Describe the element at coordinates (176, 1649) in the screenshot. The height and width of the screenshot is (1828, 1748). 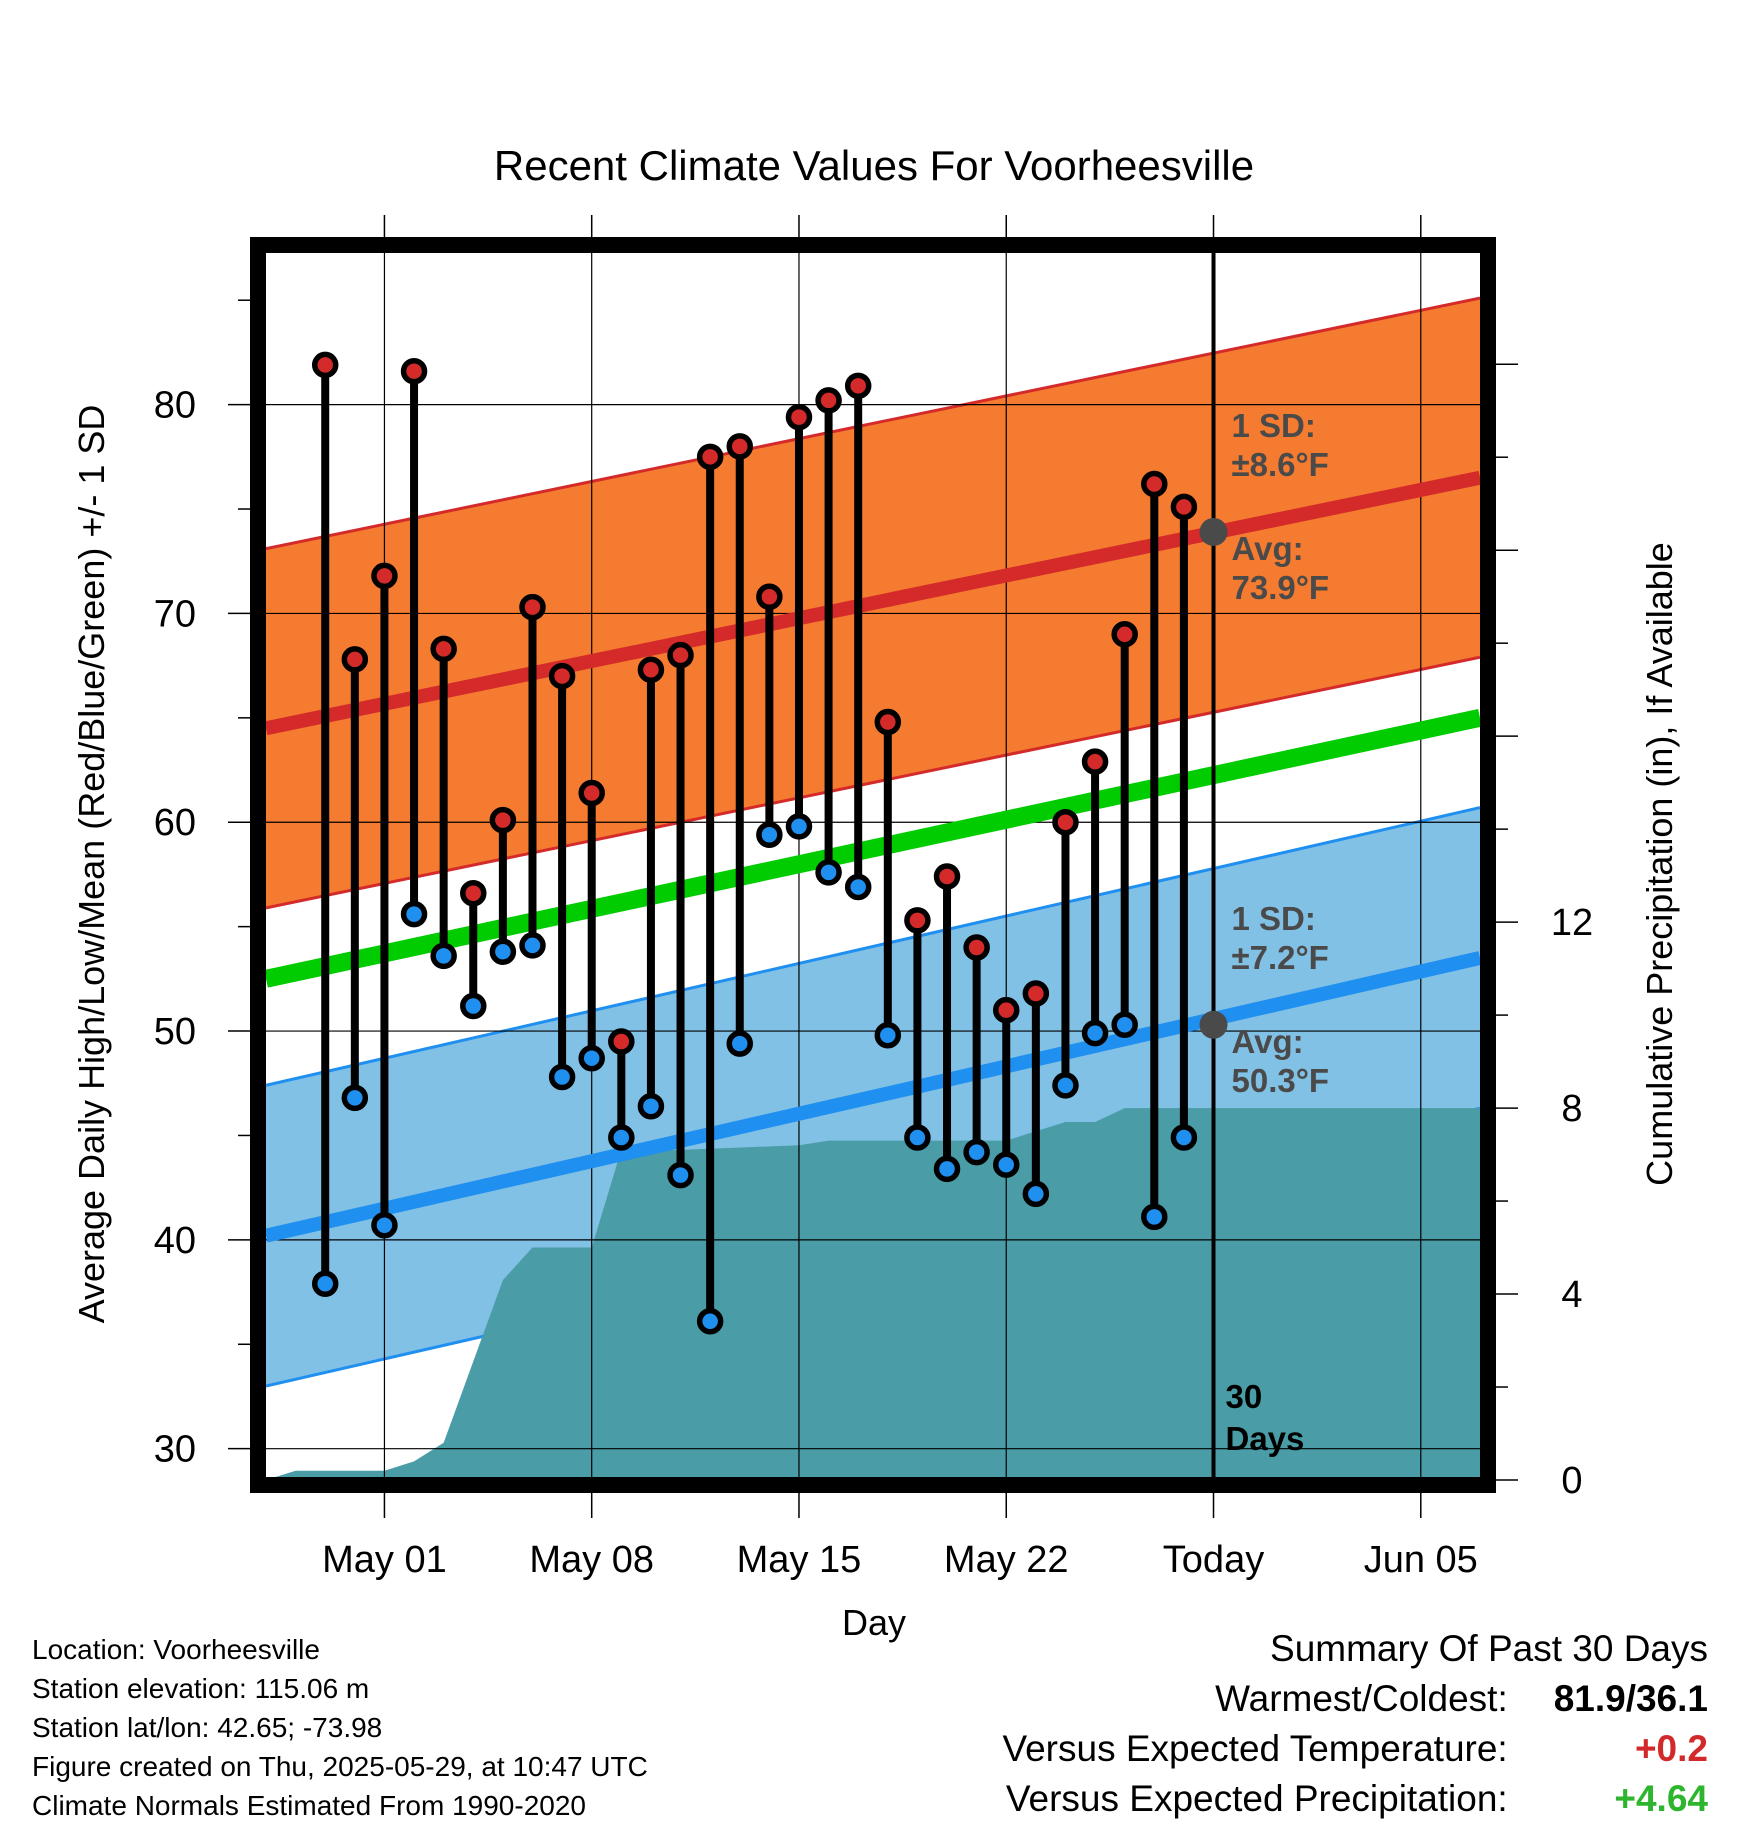
I see `info-location: Location: Voorheesville` at that location.